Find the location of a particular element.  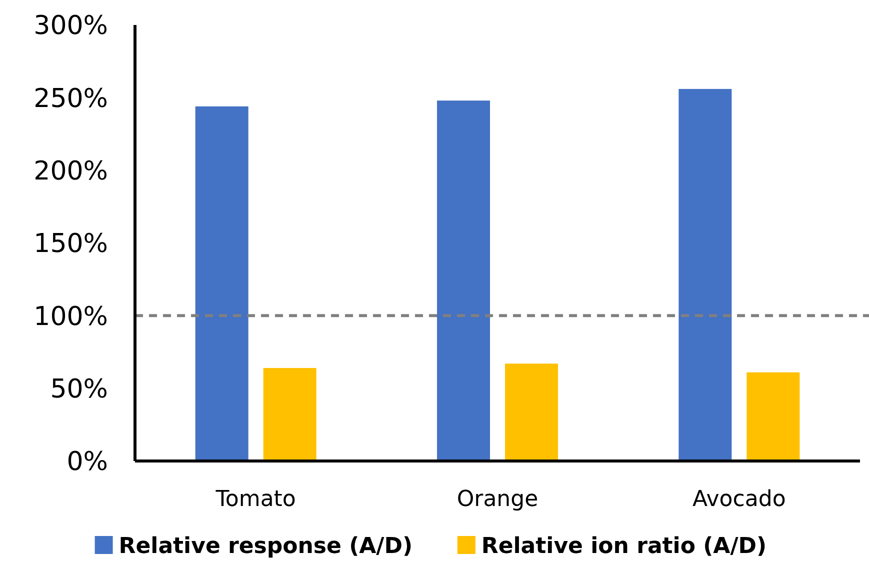

y-tick-label: 200% is located at coordinates (71, 171).